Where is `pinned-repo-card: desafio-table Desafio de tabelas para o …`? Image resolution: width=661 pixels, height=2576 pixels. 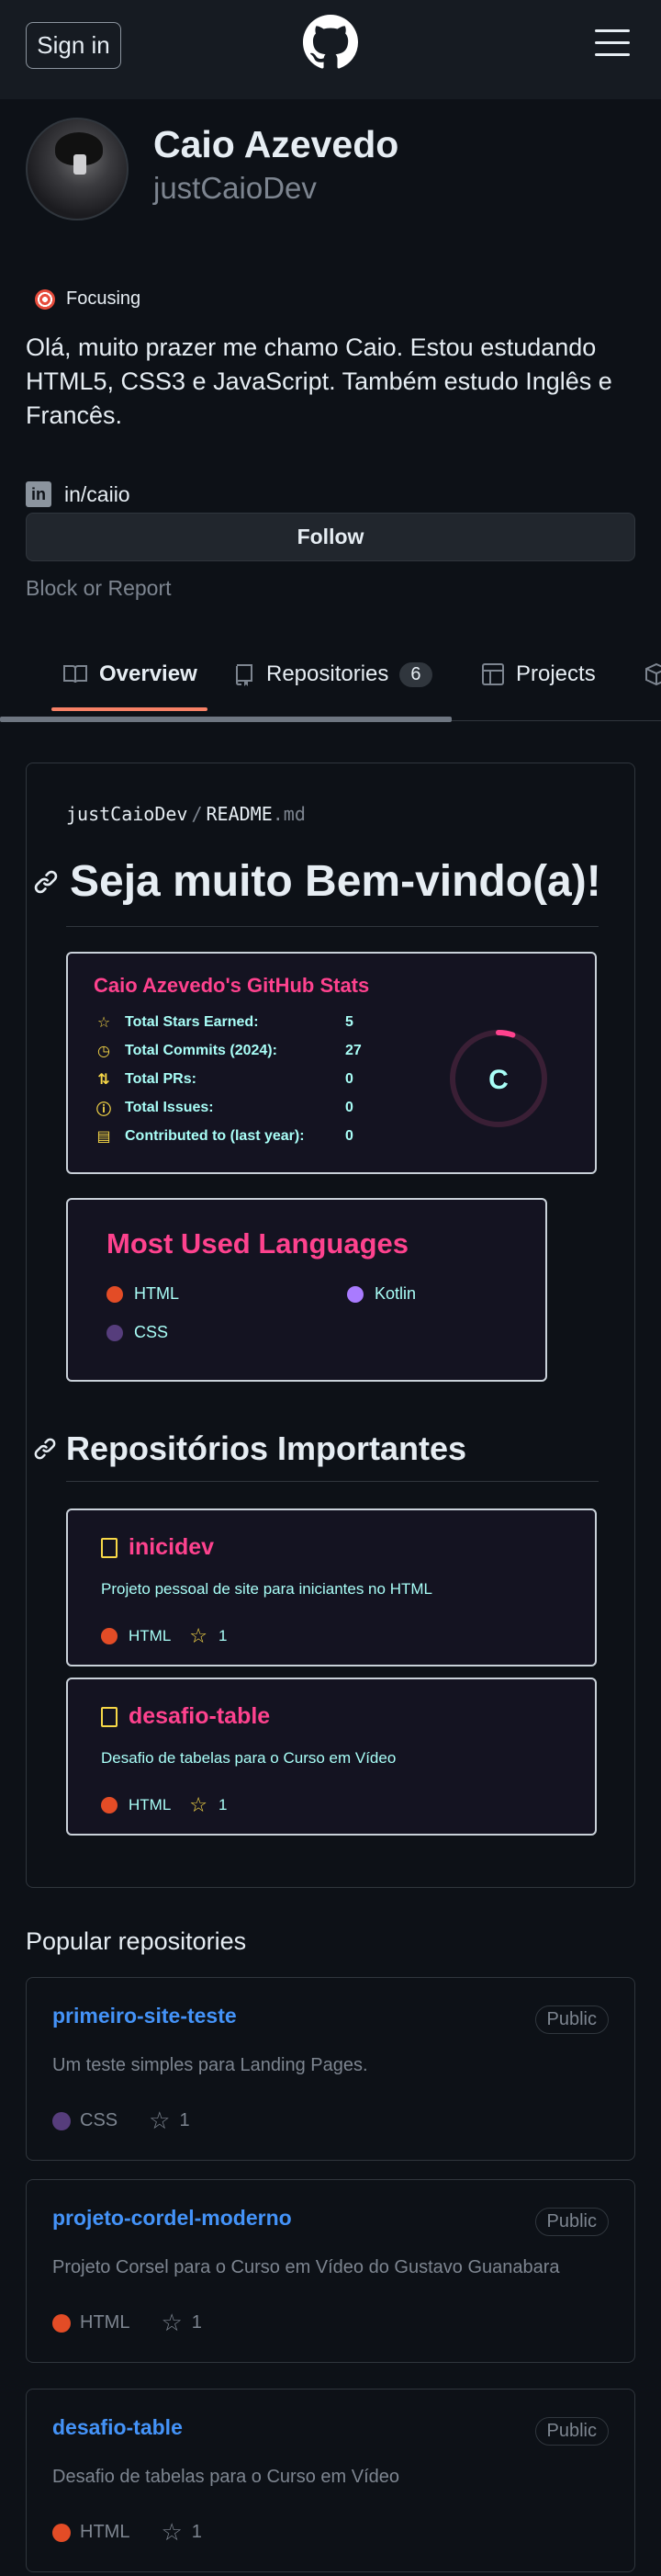 pinned-repo-card: desafio-table Desafio de tabelas para o … is located at coordinates (331, 1757).